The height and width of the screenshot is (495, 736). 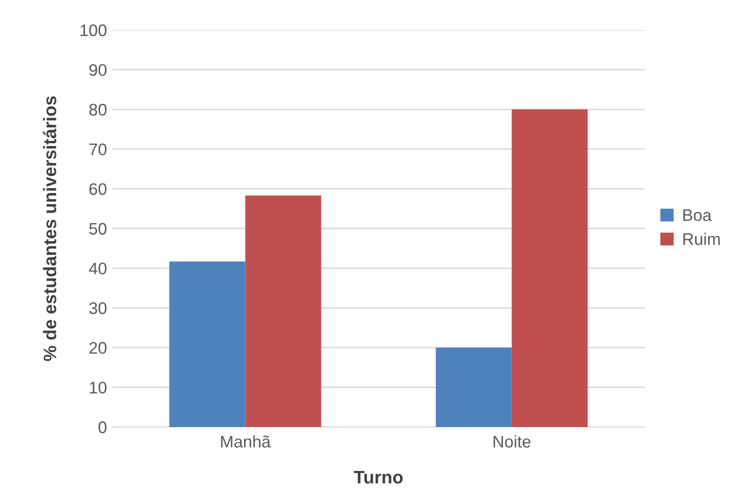 I want to click on y-tick-label: 60, so click(x=97, y=189).